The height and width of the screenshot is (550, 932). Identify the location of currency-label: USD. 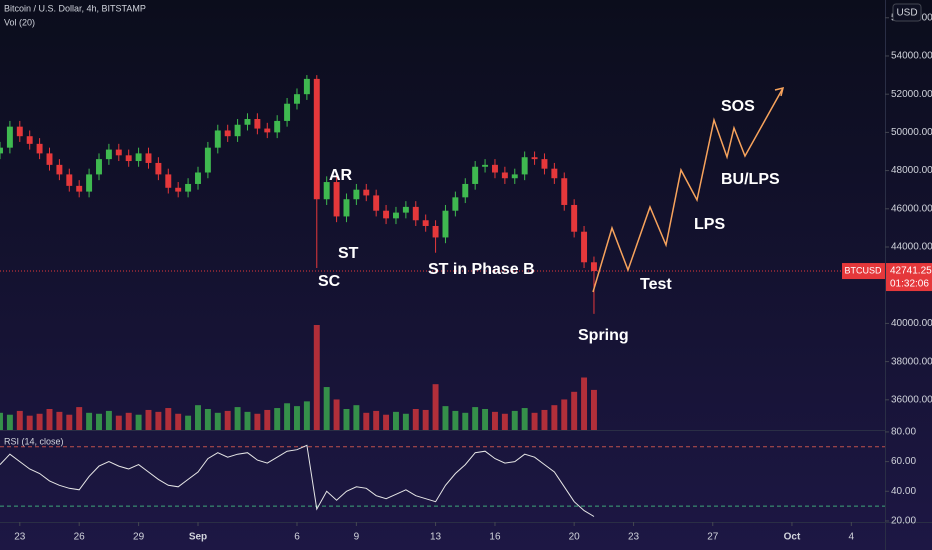
(906, 13).